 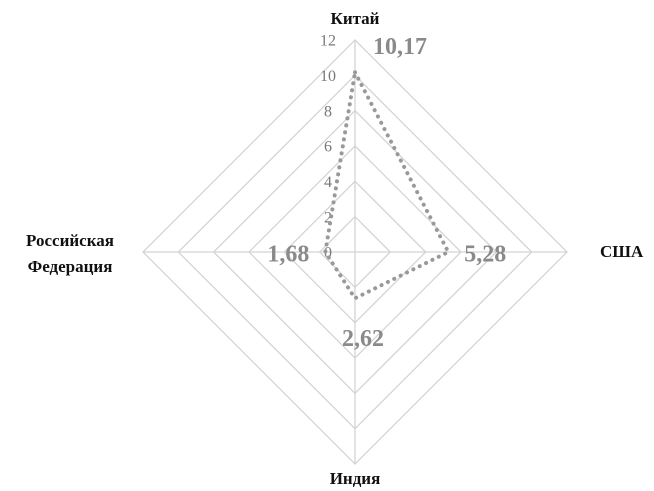 I want to click on category-label: Российская Федерация, so click(x=70, y=253).